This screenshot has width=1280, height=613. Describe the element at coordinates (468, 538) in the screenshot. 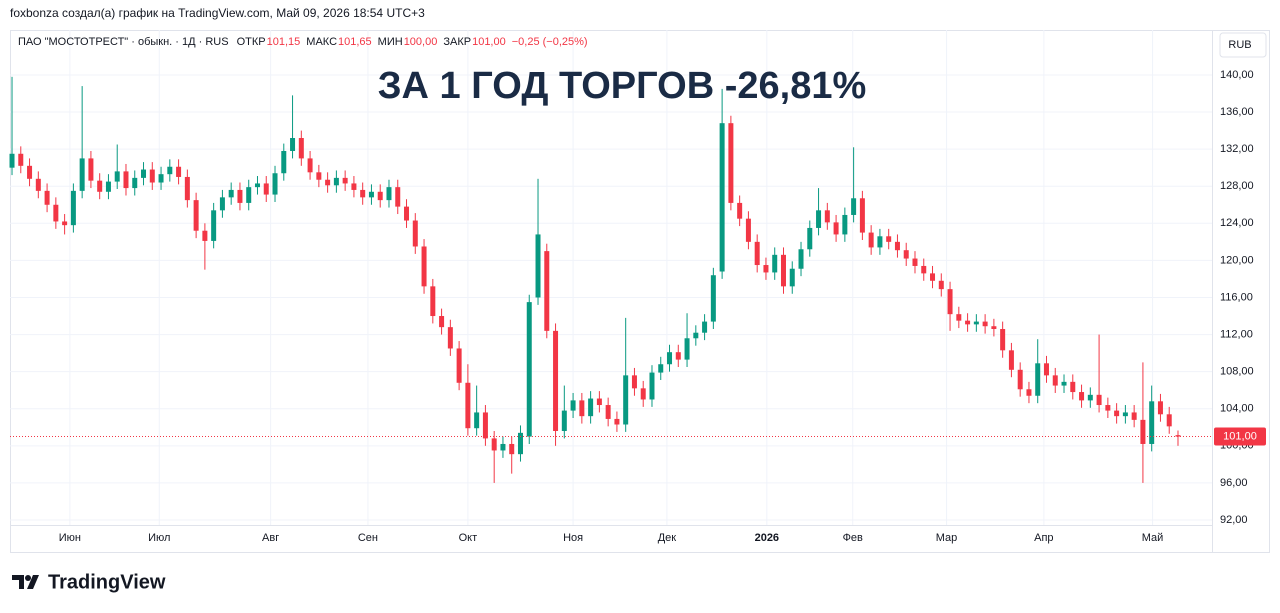

I see `x-tick-label: Окт` at that location.